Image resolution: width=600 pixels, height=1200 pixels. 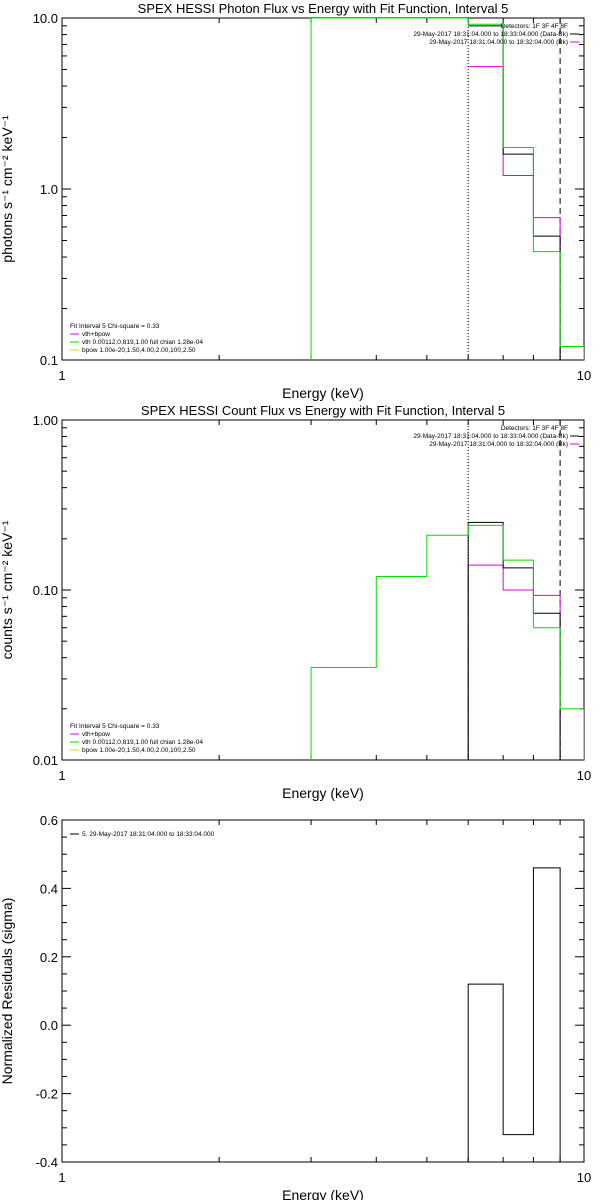 What do you see at coordinates (49, 189) in the screenshot?
I see `y-tick-label: 1.0` at bounding box center [49, 189].